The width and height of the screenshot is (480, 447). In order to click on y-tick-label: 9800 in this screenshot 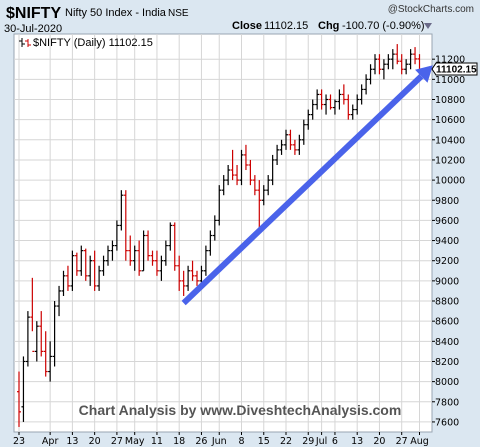, I will do `click(447, 201)`.